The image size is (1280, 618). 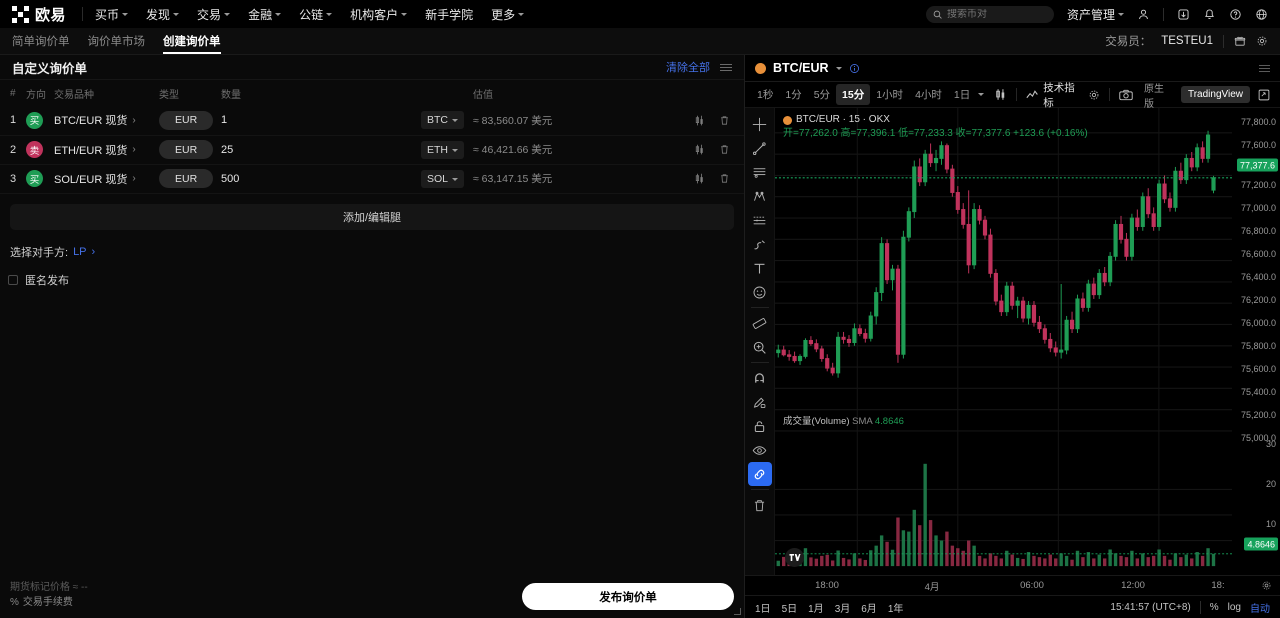 What do you see at coordinates (760, 196) in the screenshot?
I see `pitchfork-icon` at bounding box center [760, 196].